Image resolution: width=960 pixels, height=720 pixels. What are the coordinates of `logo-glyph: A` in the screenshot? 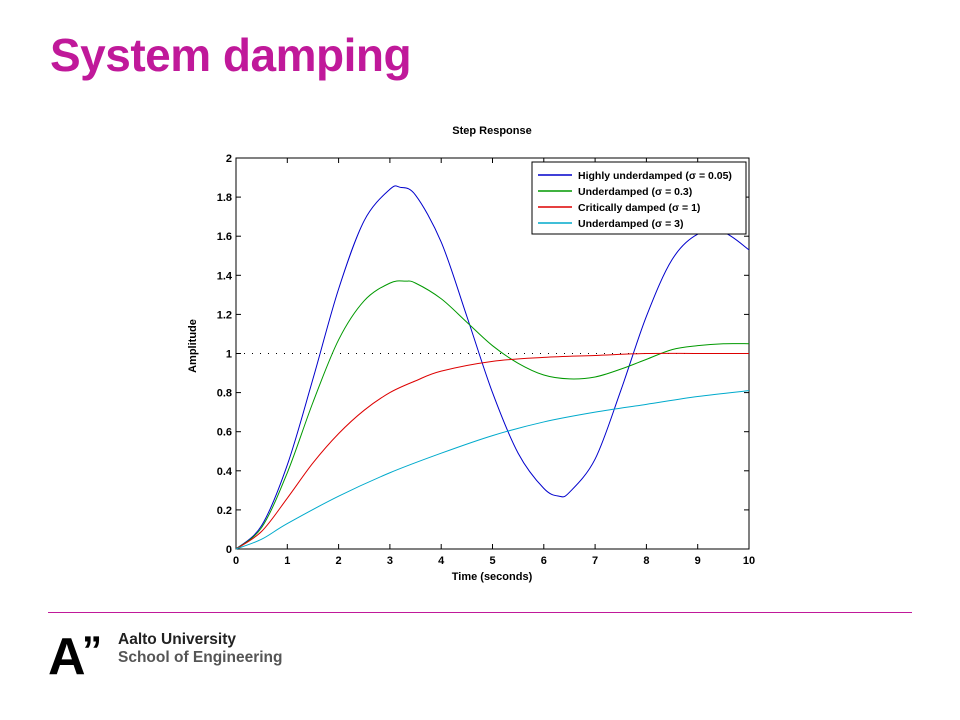 It's located at (67, 653).